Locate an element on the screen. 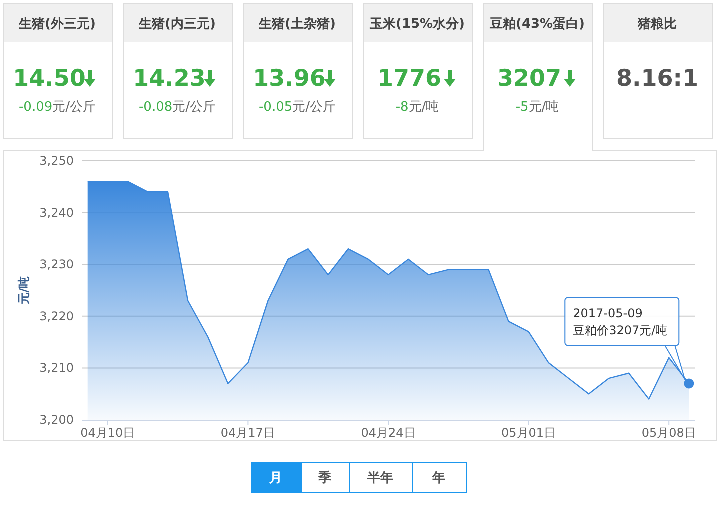 This screenshot has width=723, height=508. text: 1776 is located at coordinates (409, 79).